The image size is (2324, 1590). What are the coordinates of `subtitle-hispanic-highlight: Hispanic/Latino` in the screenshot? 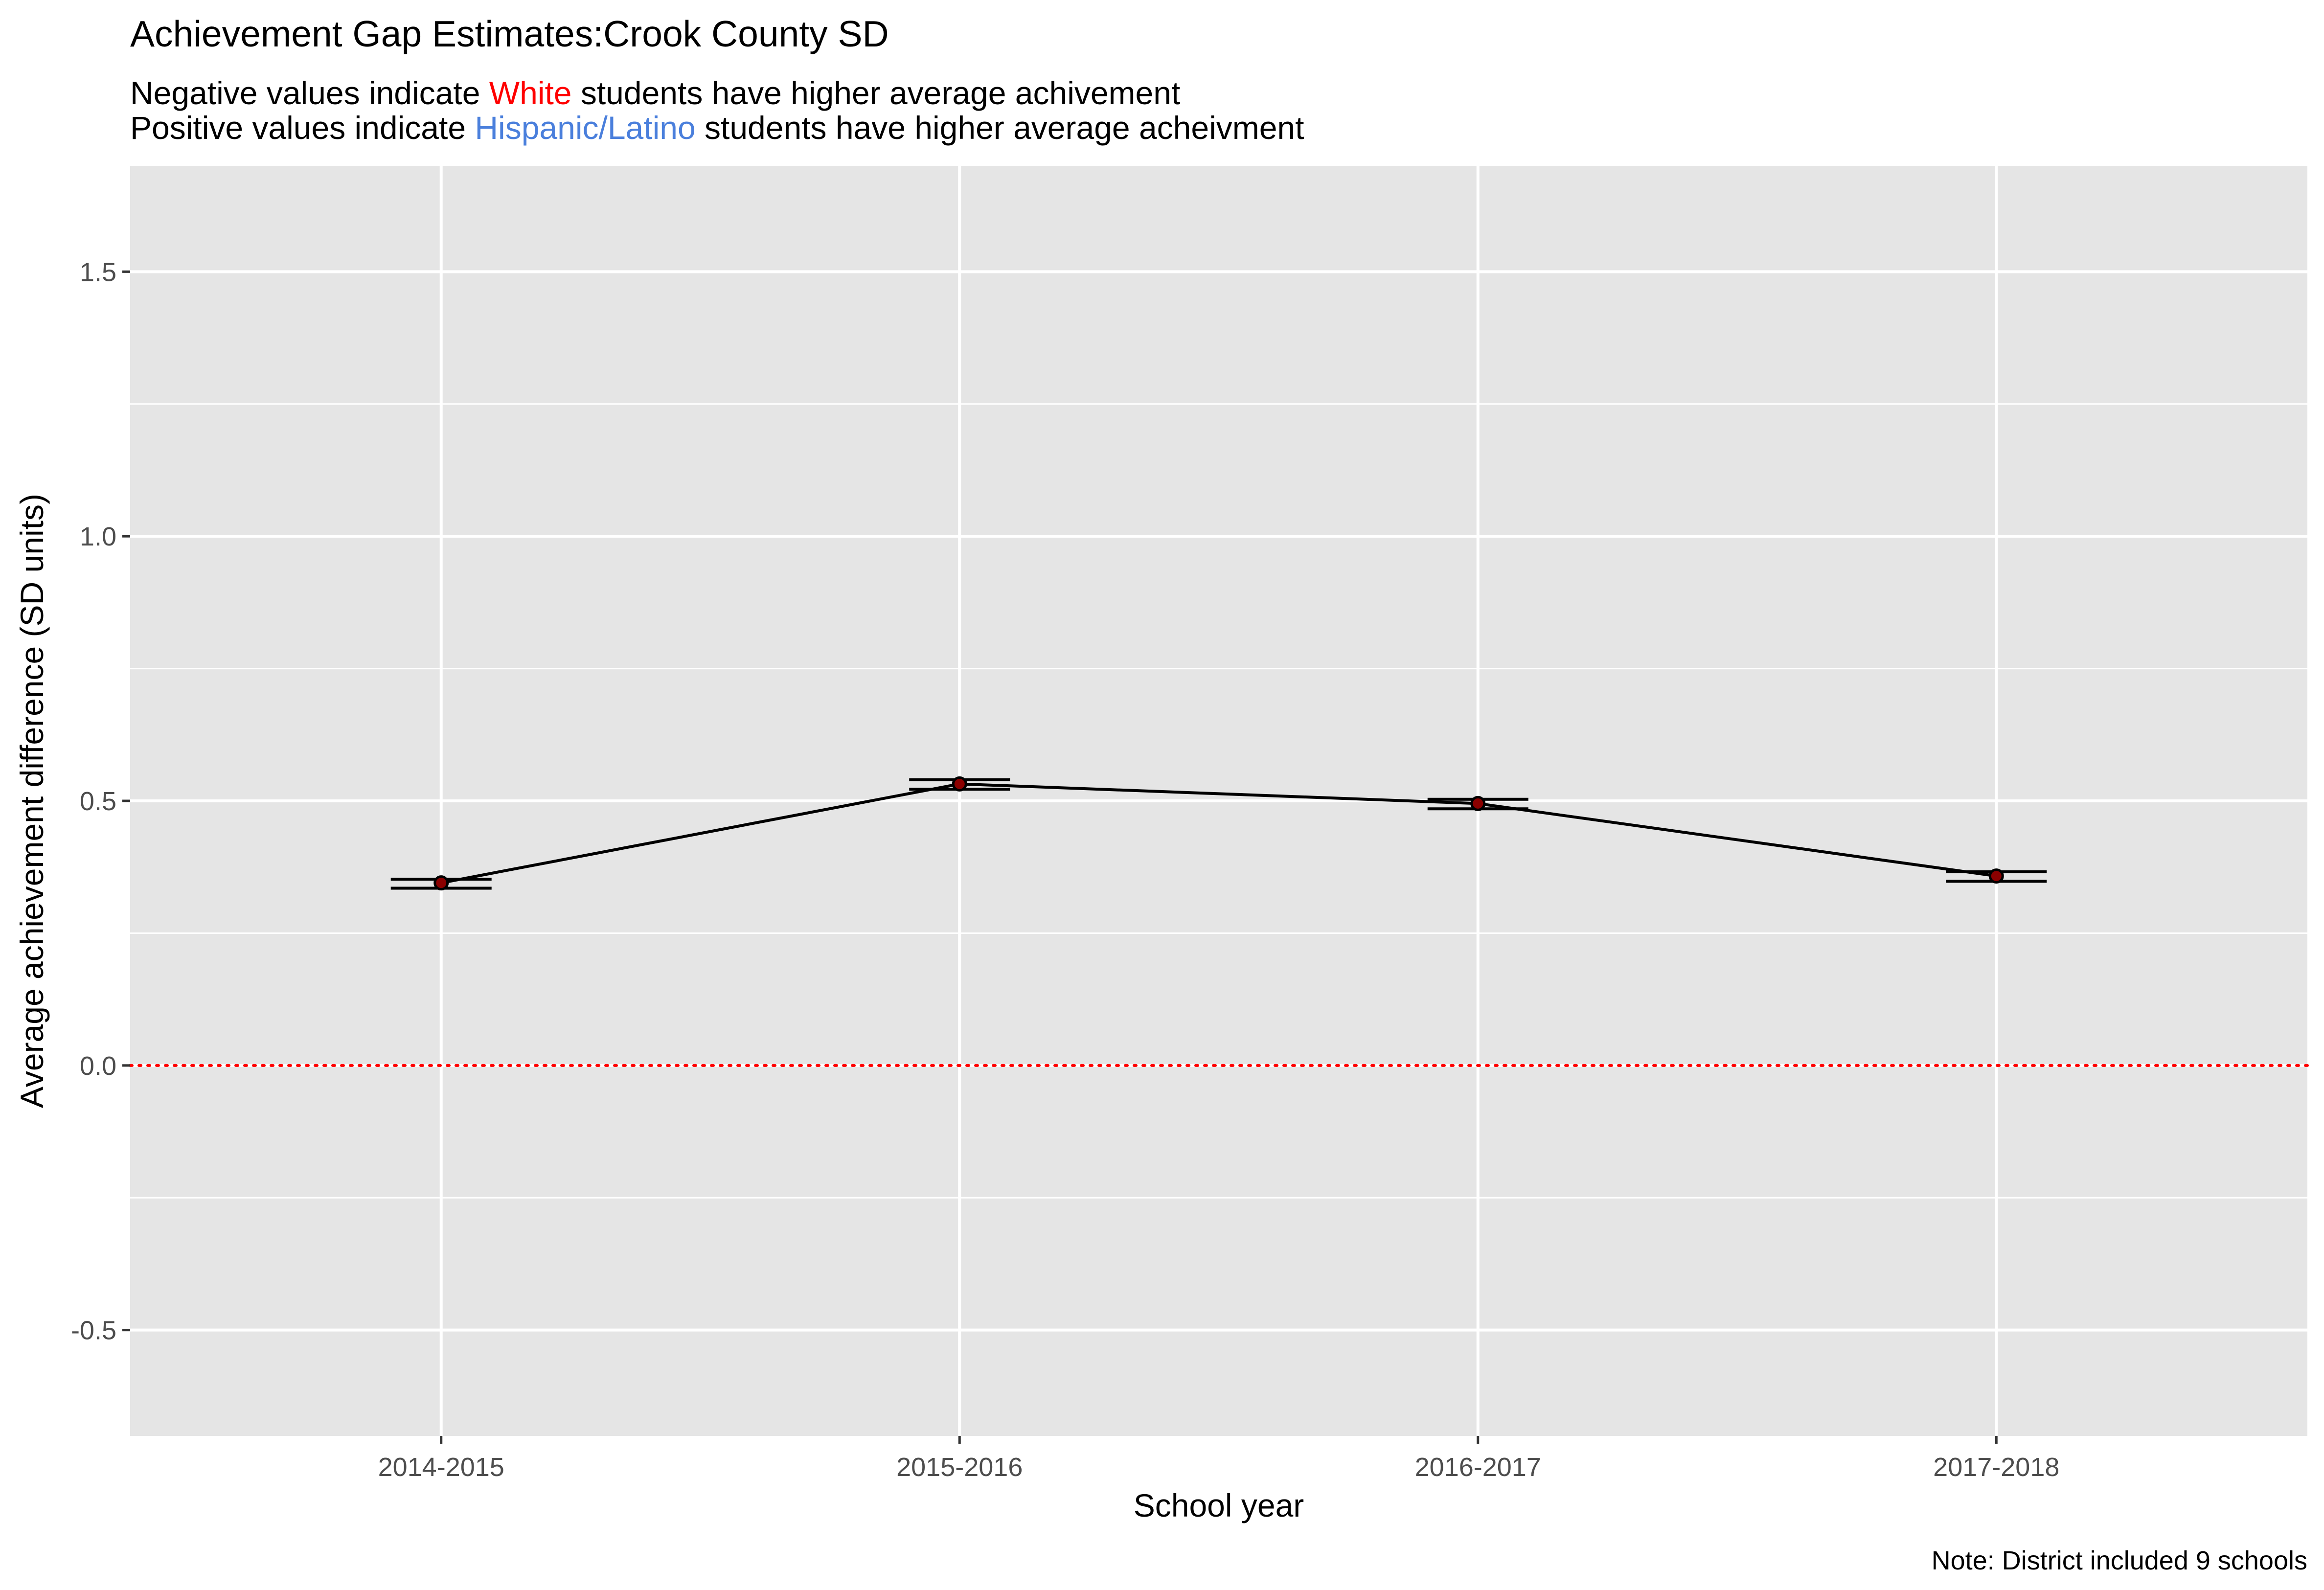 It's located at (585, 128).